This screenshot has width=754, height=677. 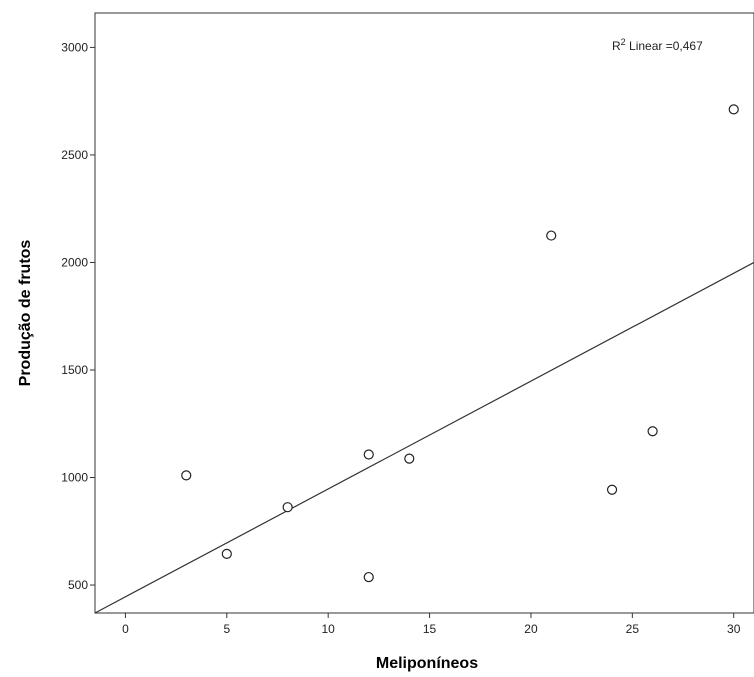 What do you see at coordinates (329, 629) in the screenshot?
I see `x-tick-label: 10` at bounding box center [329, 629].